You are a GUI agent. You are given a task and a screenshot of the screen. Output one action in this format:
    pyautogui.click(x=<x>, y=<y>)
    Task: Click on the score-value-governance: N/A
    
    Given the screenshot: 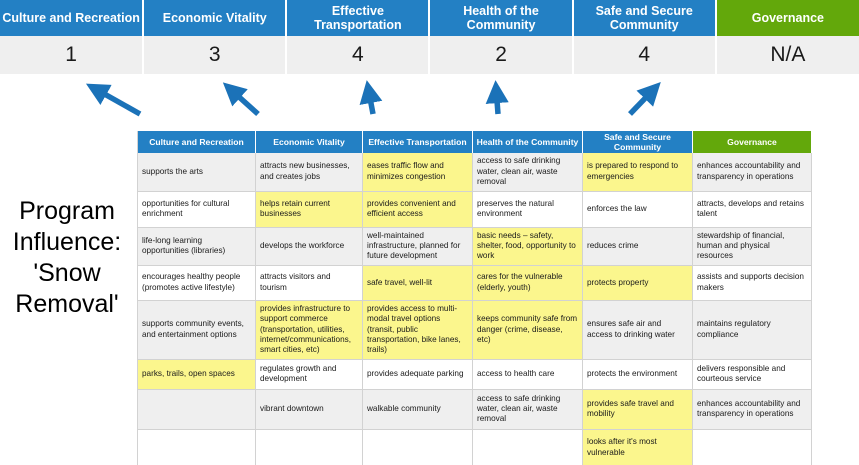 What is the action you would take?
    pyautogui.click(x=787, y=55)
    